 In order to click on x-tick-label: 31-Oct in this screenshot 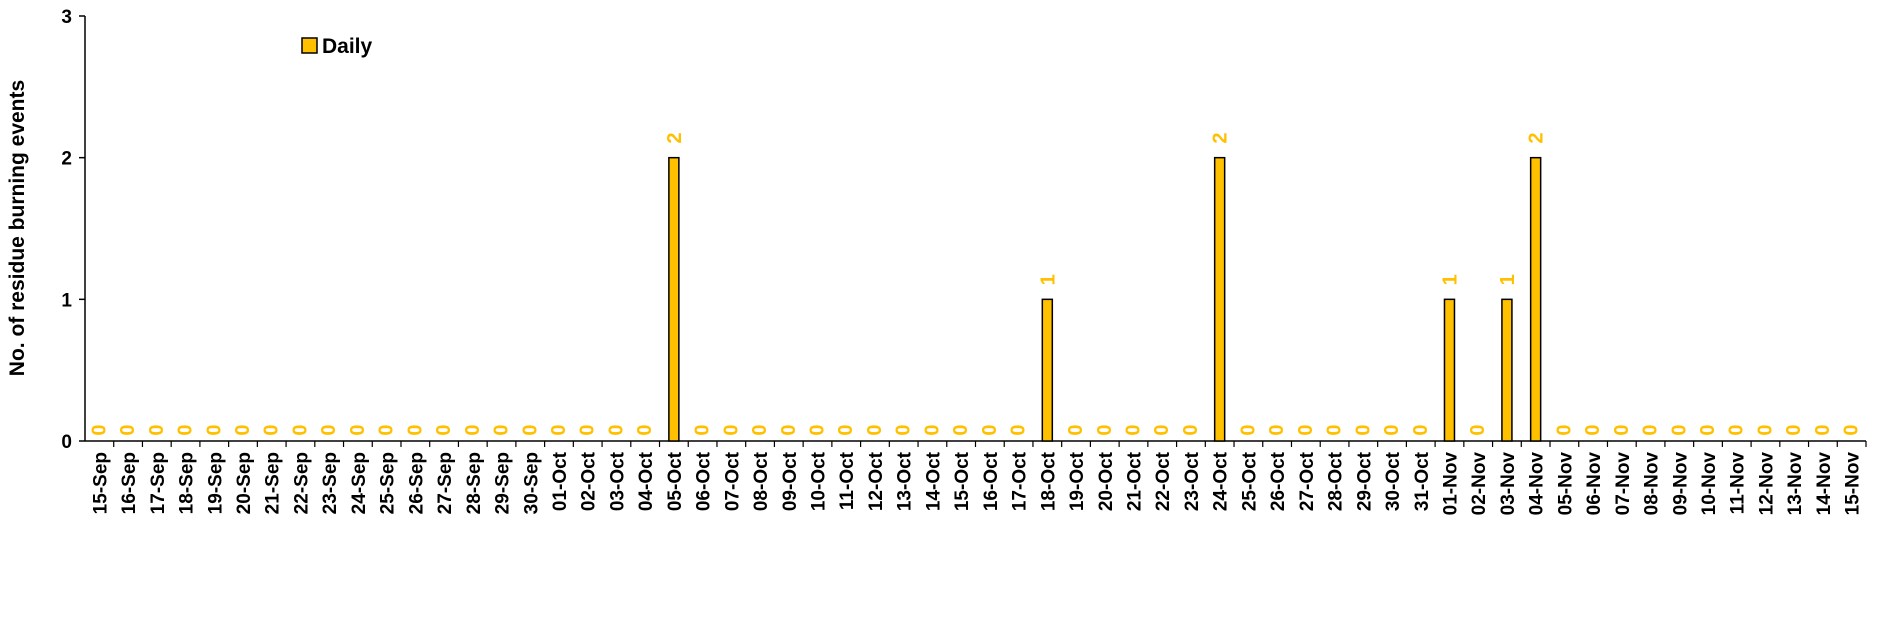, I will do `click(1422, 481)`.